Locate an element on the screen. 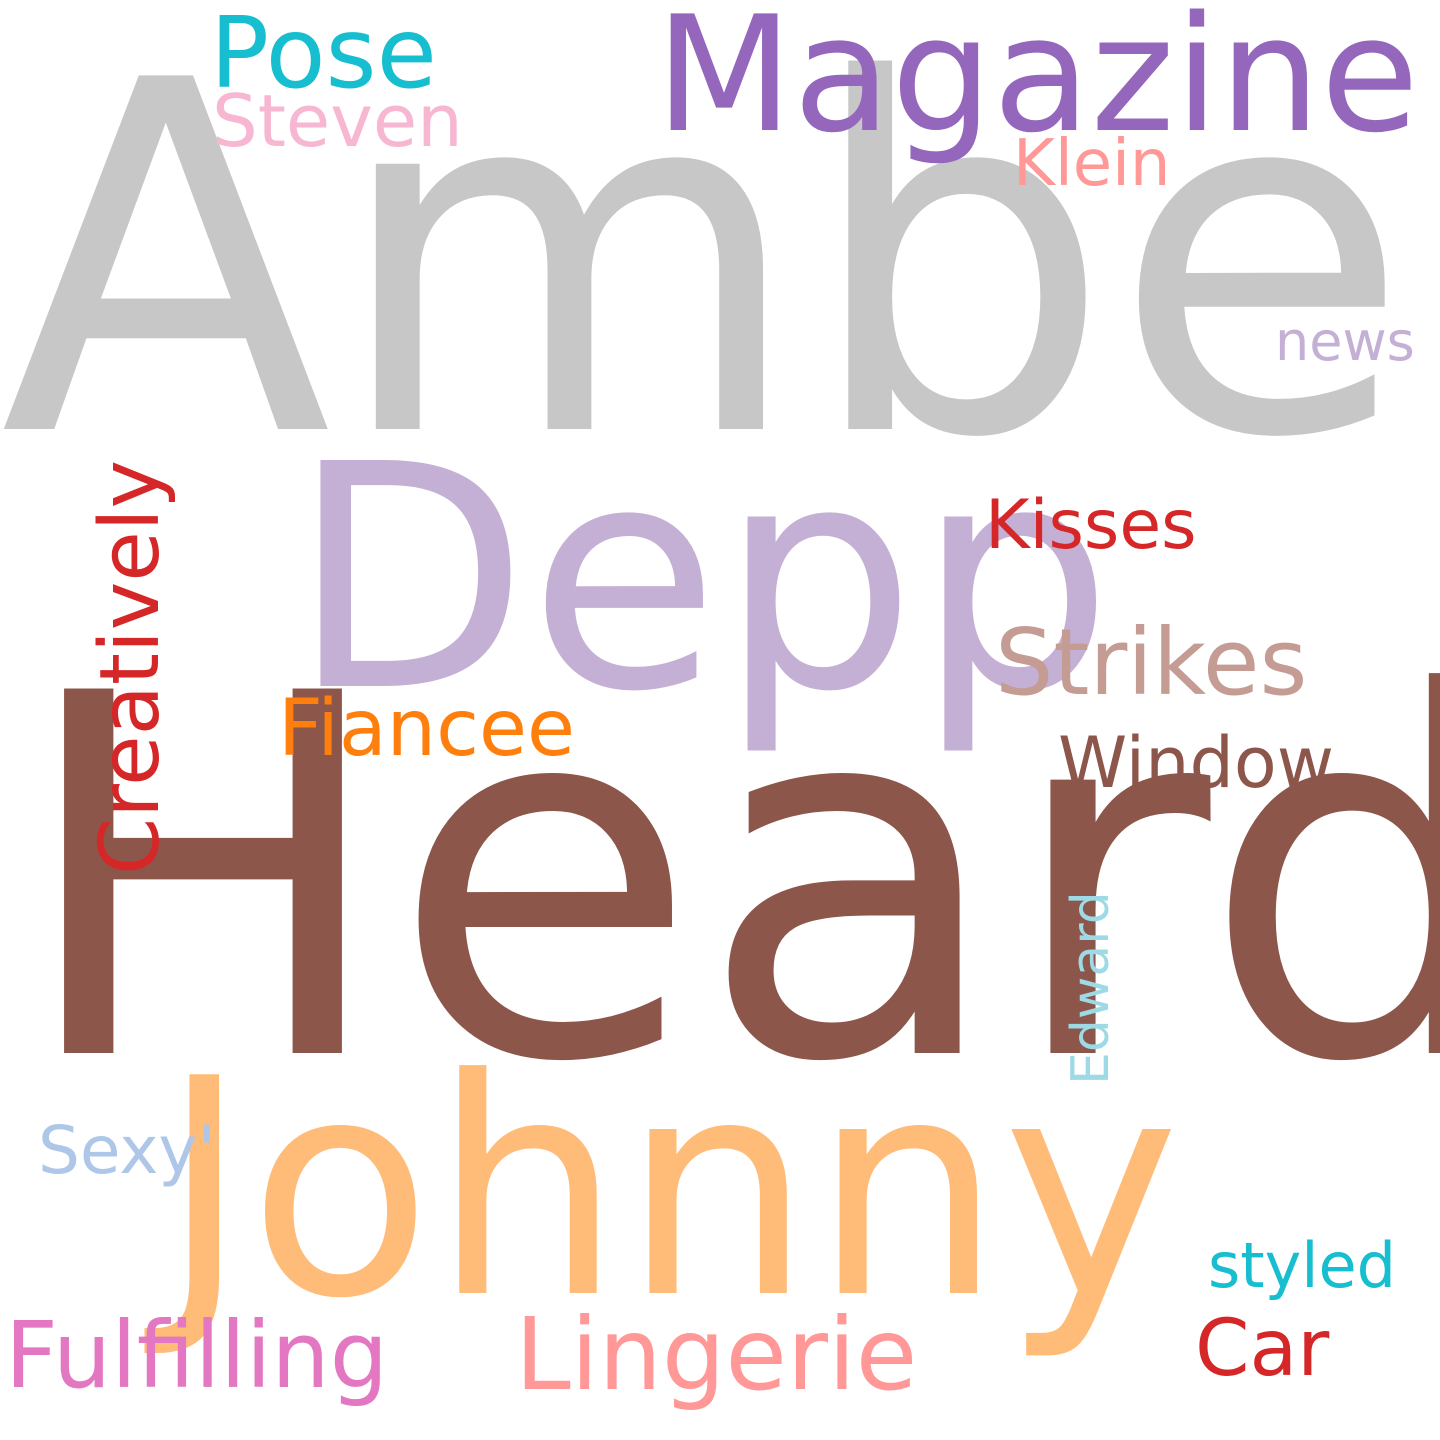 This screenshot has height=1440, width=1440. word-creatively: Creatively is located at coordinates (130, 667).